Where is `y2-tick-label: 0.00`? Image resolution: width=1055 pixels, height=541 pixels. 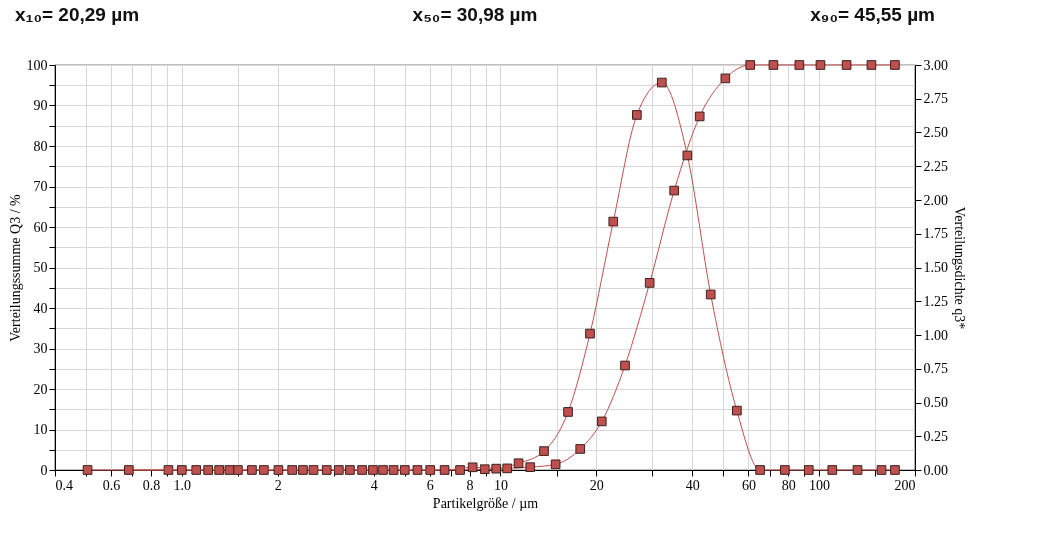 y2-tick-label: 0.00 is located at coordinates (935, 470).